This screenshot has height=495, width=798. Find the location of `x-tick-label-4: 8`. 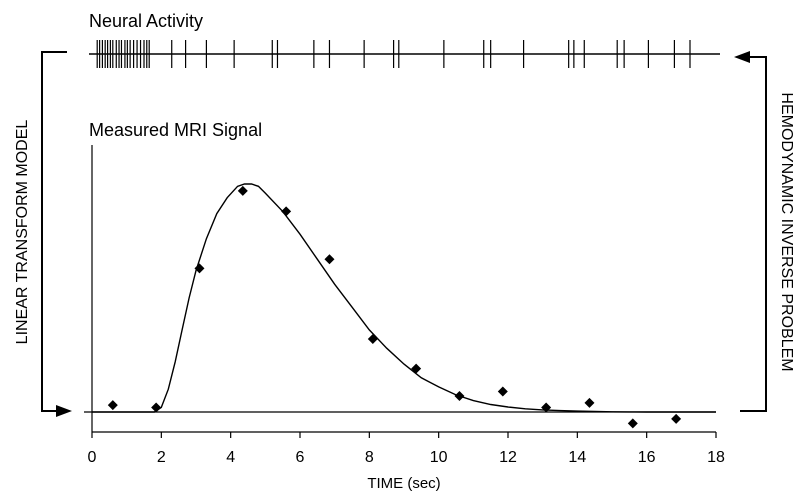

x-tick-label-4: 8 is located at coordinates (369, 457).